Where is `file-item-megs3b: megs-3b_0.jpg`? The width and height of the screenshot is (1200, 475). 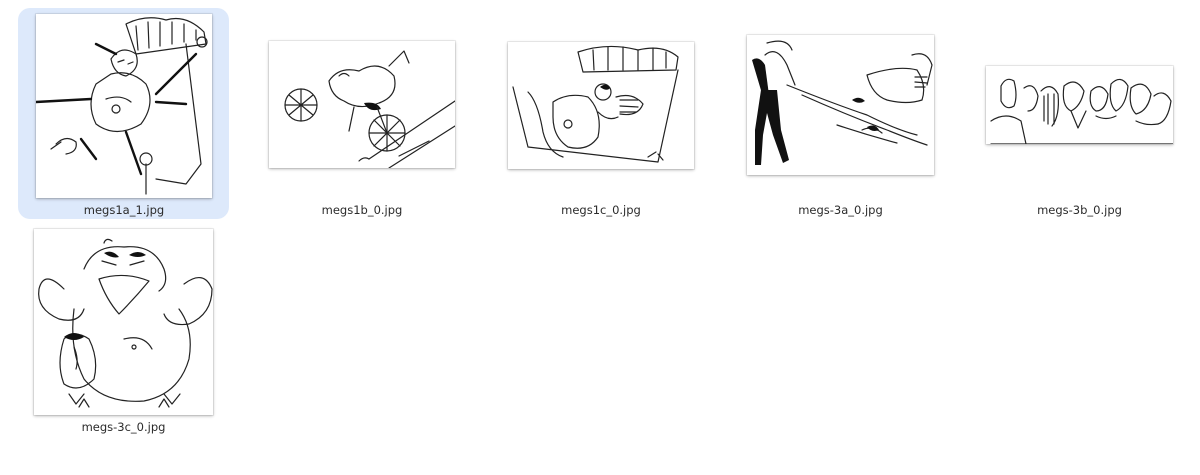
file-item-megs3b: megs-3b_0.jpg is located at coordinates (1080, 112).